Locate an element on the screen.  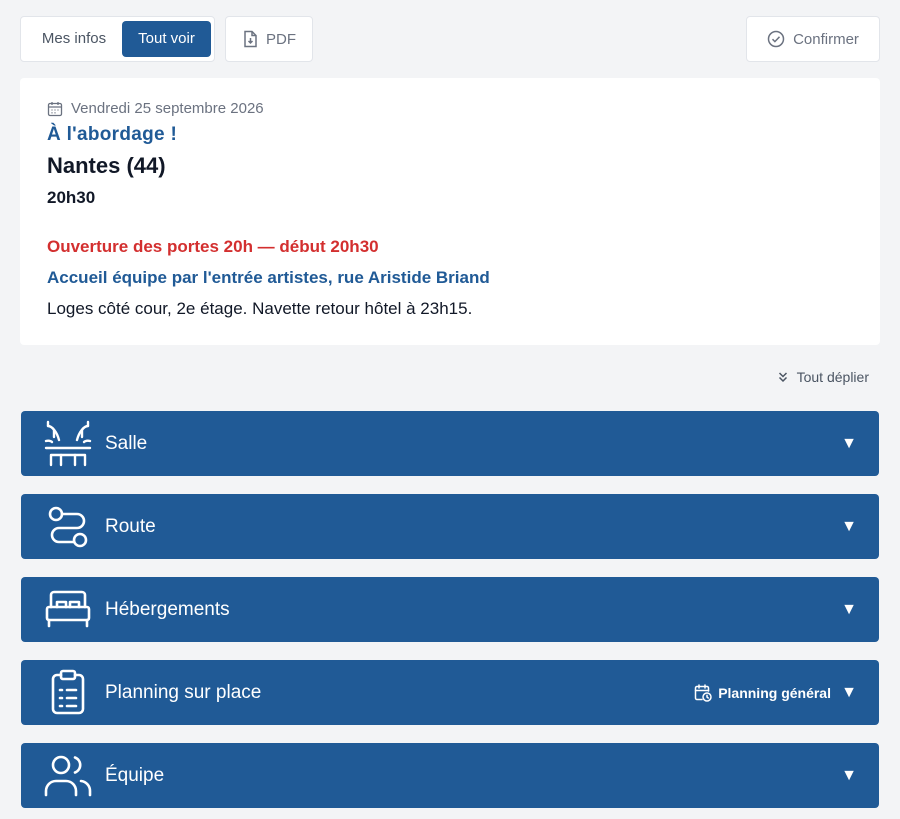
view-toggle: Mes infos Tout voir is located at coordinates (117, 39).